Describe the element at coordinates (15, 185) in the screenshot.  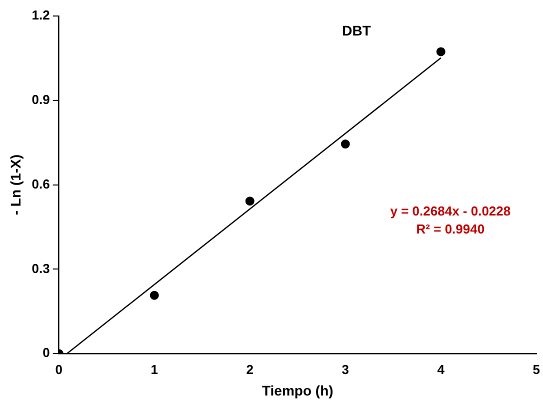
I see `y-axis-title: - Ln (1-X)` at that location.